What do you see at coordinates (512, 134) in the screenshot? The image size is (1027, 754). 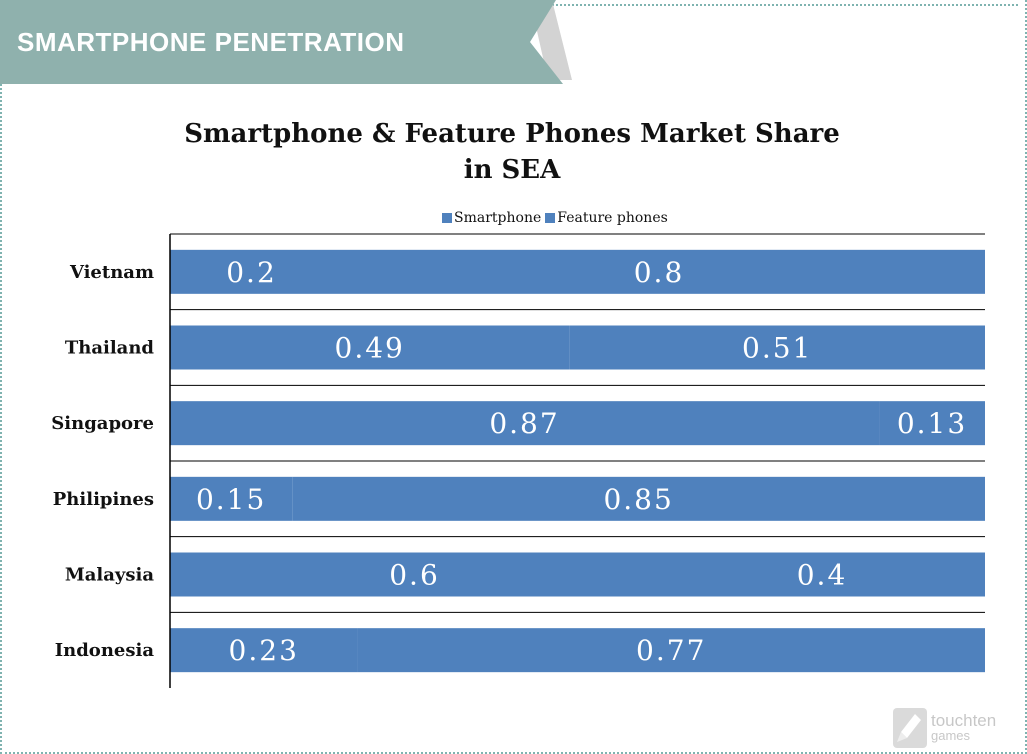 I see `chart-title-line-1: Smartphone & Feature Phones Market Share` at bounding box center [512, 134].